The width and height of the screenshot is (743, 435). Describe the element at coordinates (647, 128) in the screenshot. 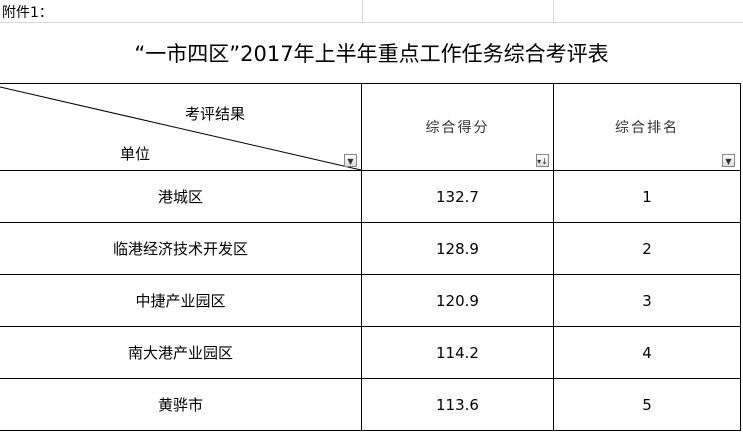

I see `header-rank: 综合排名` at that location.